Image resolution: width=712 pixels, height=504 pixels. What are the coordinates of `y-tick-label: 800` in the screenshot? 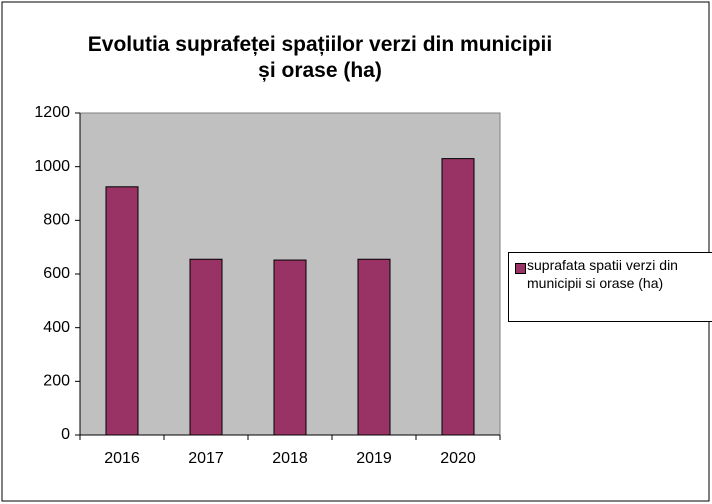 It's located at (56, 220).